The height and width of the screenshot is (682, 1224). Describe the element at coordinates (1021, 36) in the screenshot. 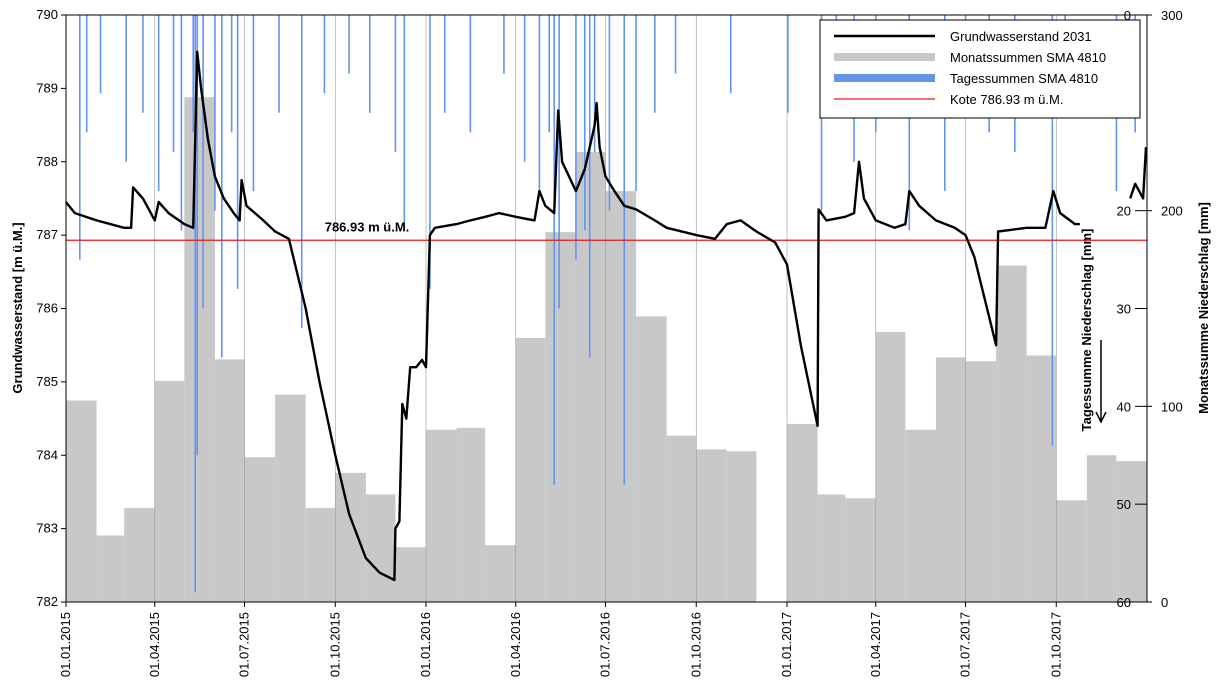

I see `legend-label: Grundwasserstand 2031` at that location.